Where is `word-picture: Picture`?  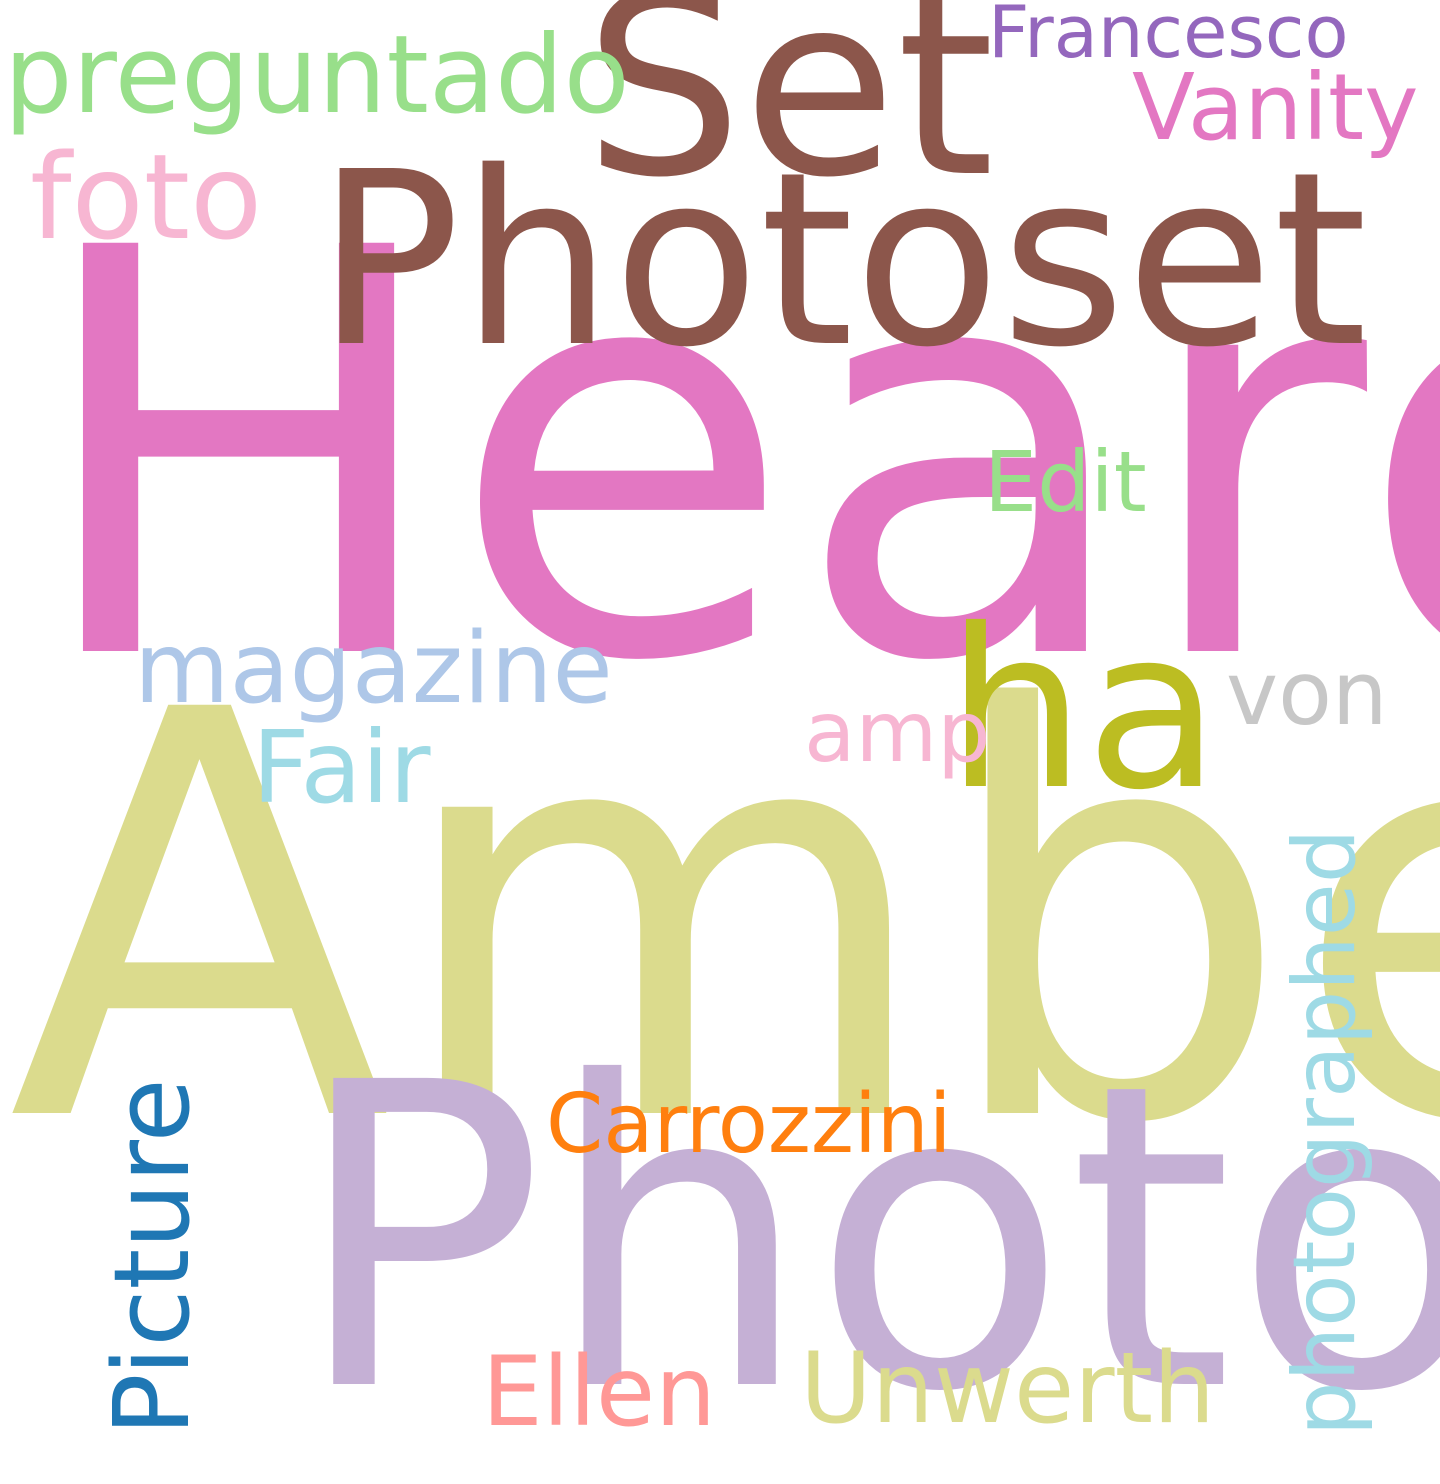
word-picture: Picture is located at coordinates (152, 1257).